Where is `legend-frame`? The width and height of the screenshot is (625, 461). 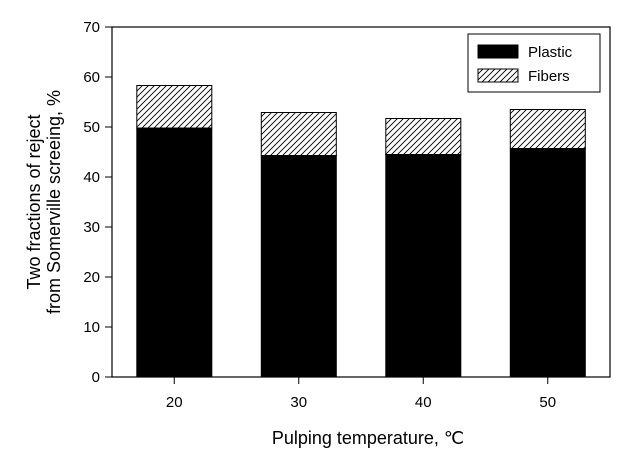
legend-frame is located at coordinates (534, 63).